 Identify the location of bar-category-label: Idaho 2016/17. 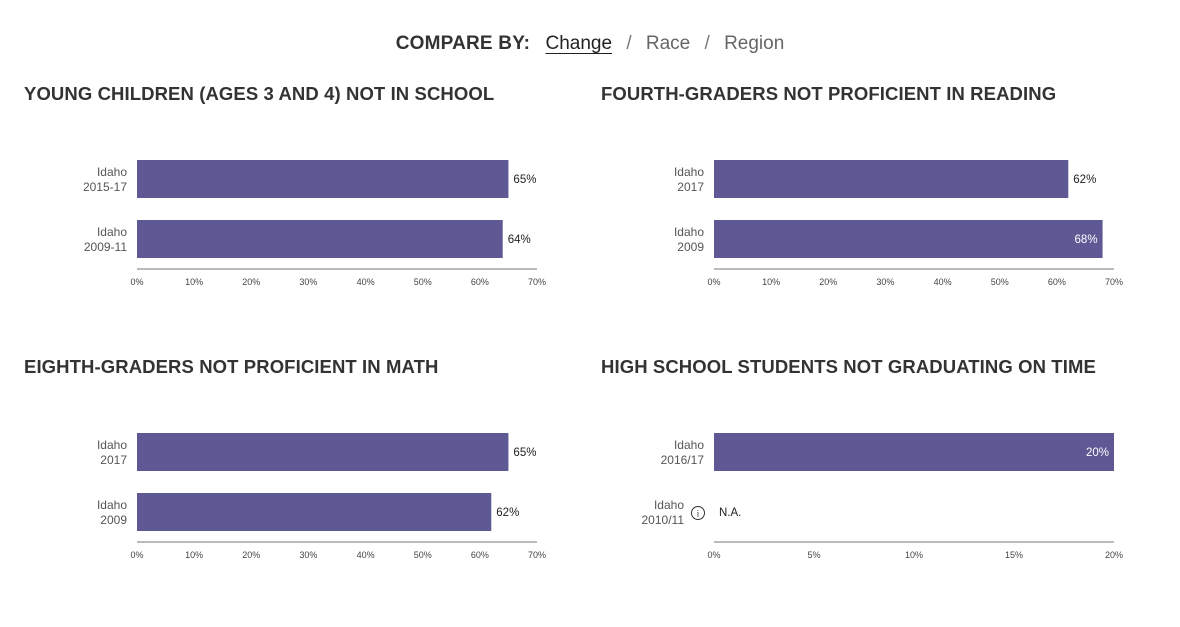
(683, 452).